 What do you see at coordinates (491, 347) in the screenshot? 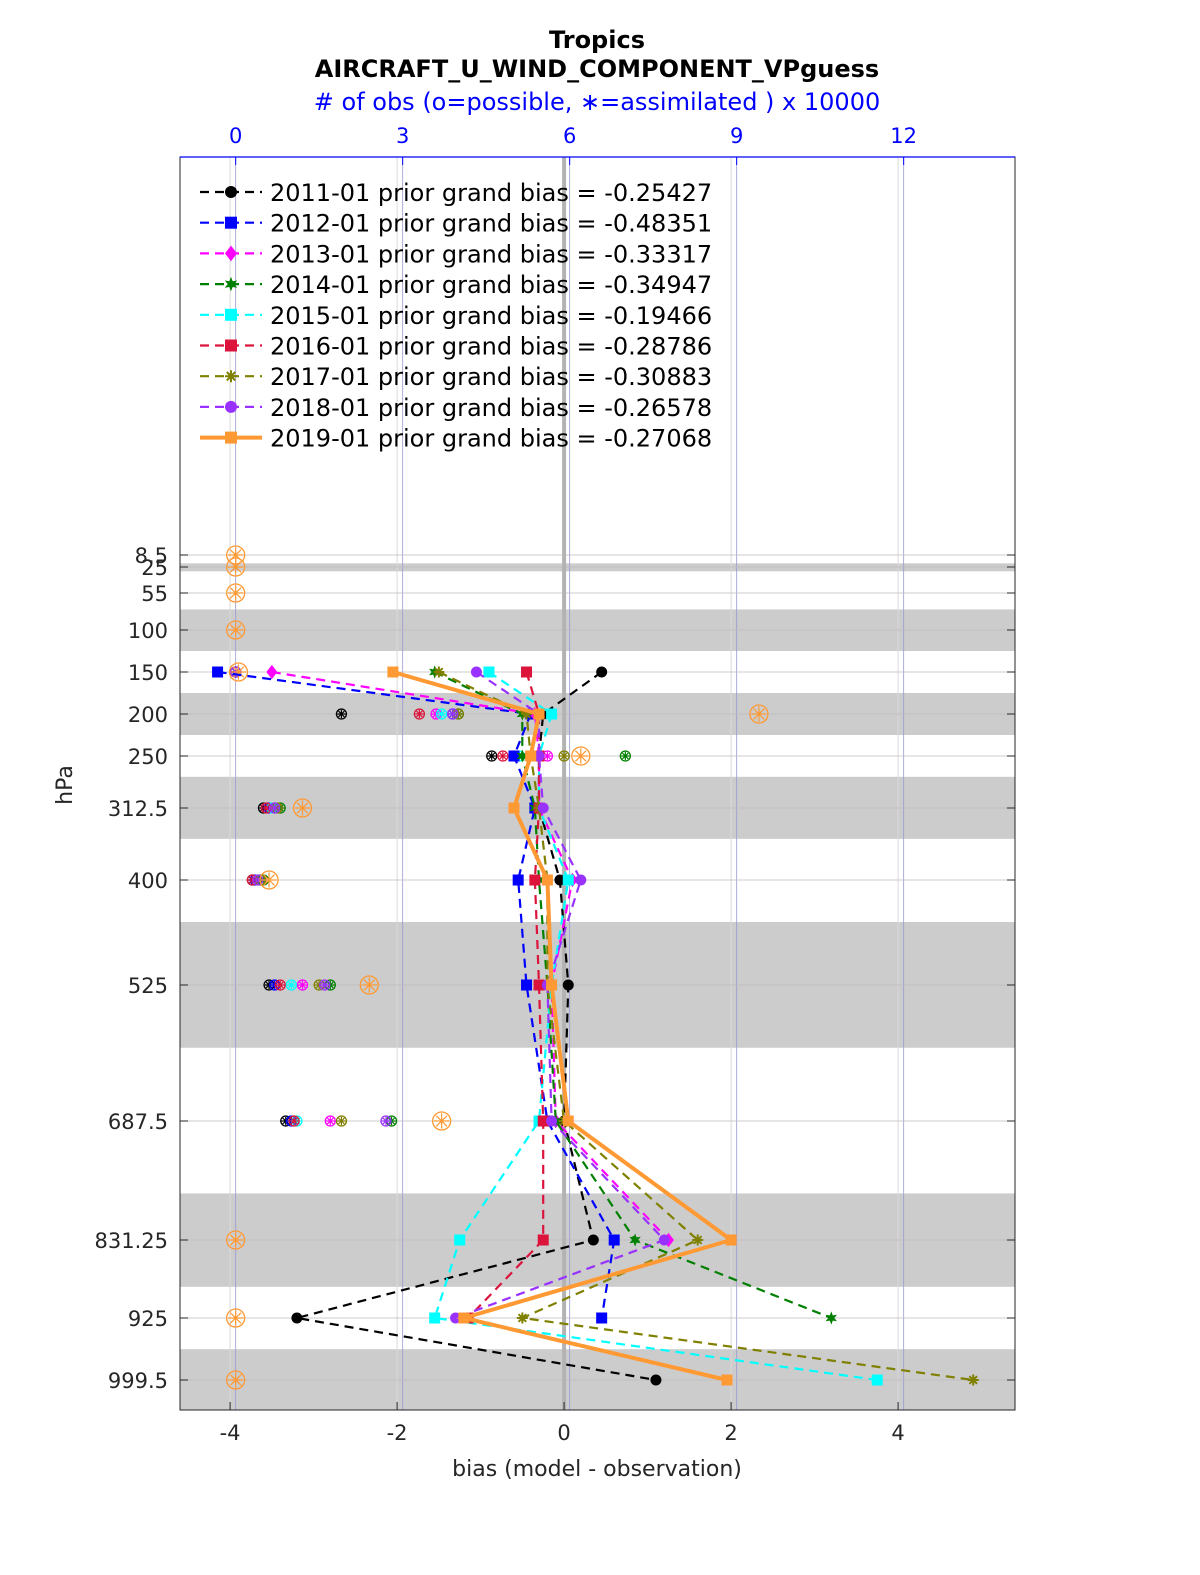
I see `legend-label-5: 2016-01 prior grand bias = -0.28786` at bounding box center [491, 347].